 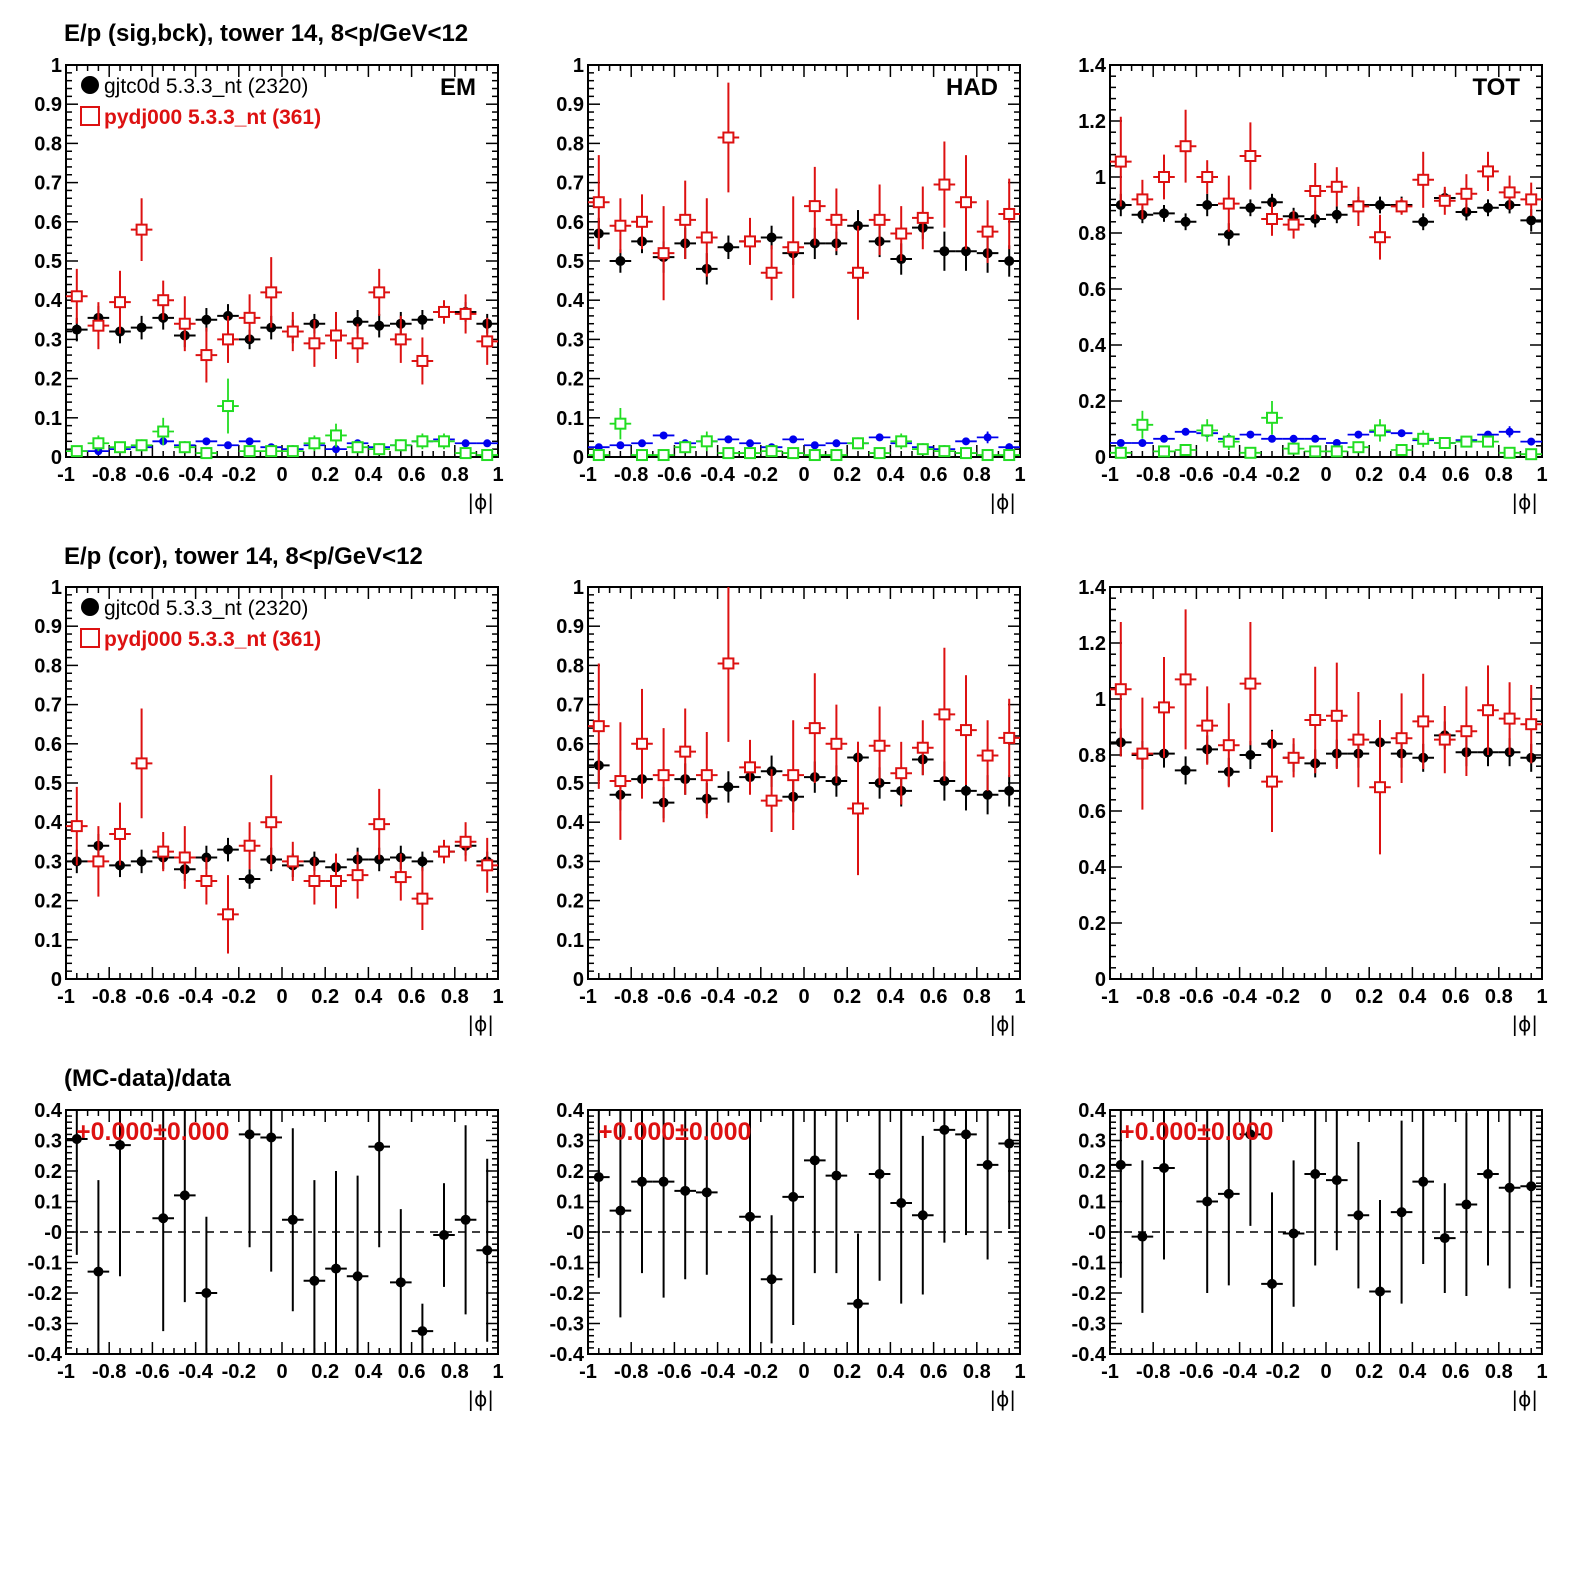 What do you see at coordinates (1524, 502) in the screenshot?
I see `x-axis-label: |ϕ|` at bounding box center [1524, 502].